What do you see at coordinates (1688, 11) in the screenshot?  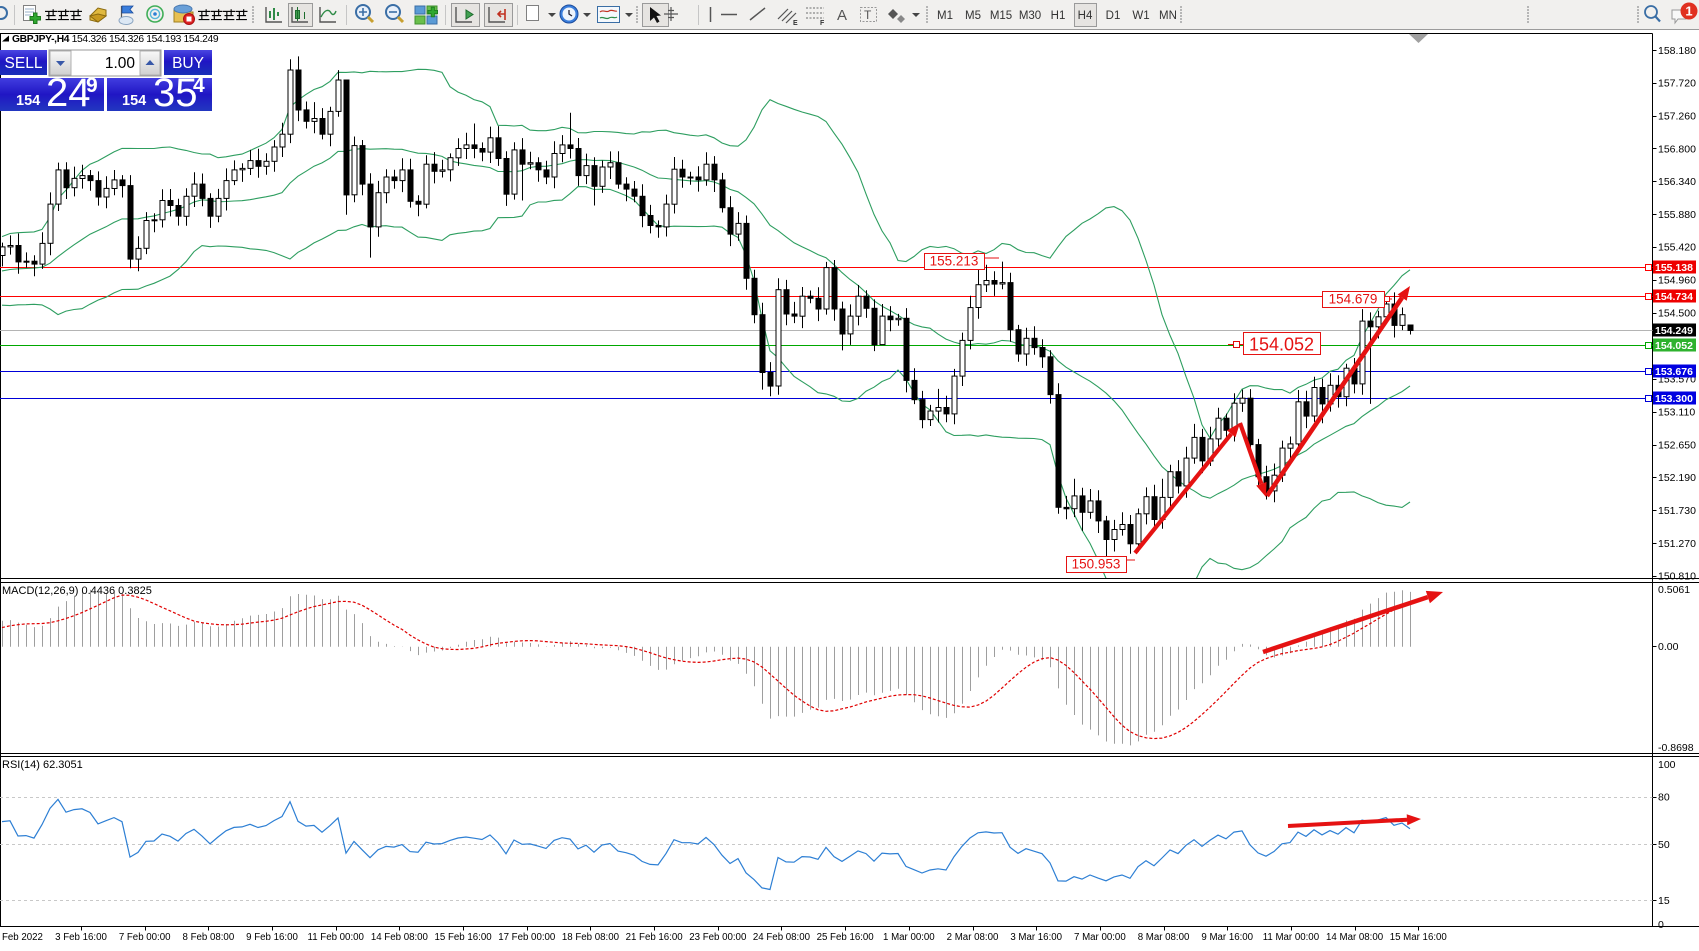 I see `svg-text: 1` at bounding box center [1688, 11].